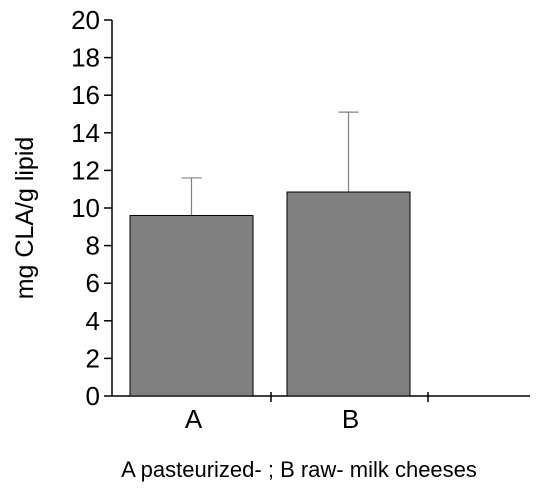 This screenshot has height=503, width=550. I want to click on y-tick-label: 20, so click(85, 20).